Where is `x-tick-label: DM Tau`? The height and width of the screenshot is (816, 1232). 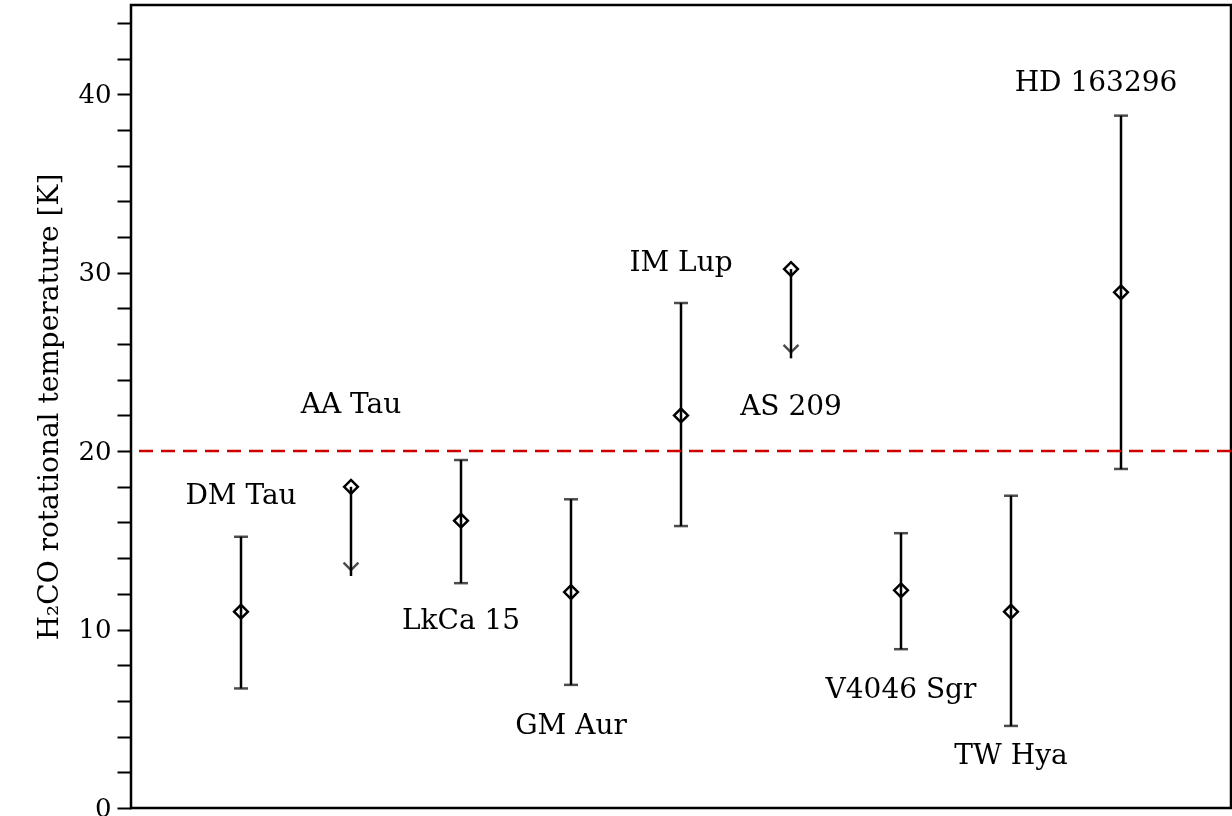
x-tick-label: DM Tau is located at coordinates (241, 494).